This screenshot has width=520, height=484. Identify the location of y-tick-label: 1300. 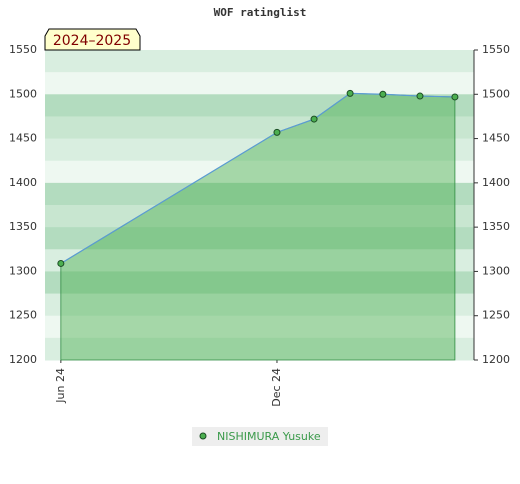
(23, 270).